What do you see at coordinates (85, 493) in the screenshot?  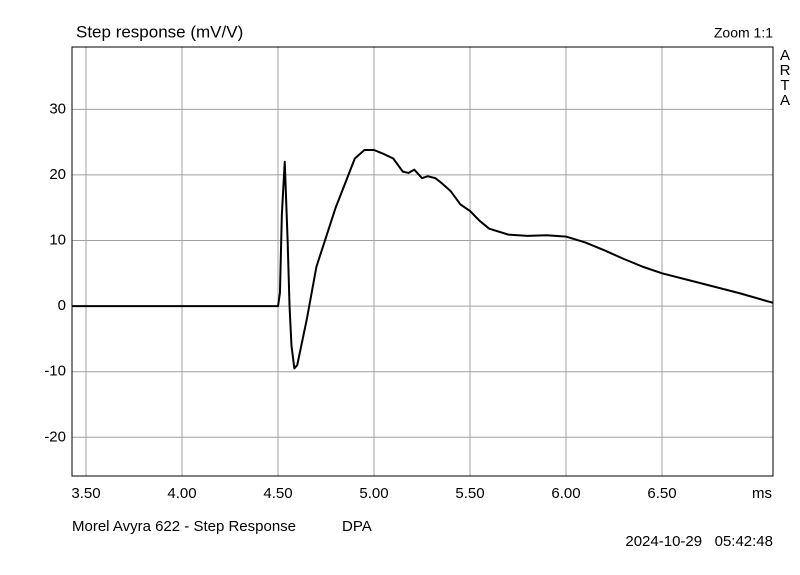 I see `x-tick-label: 3.50` at bounding box center [85, 493].